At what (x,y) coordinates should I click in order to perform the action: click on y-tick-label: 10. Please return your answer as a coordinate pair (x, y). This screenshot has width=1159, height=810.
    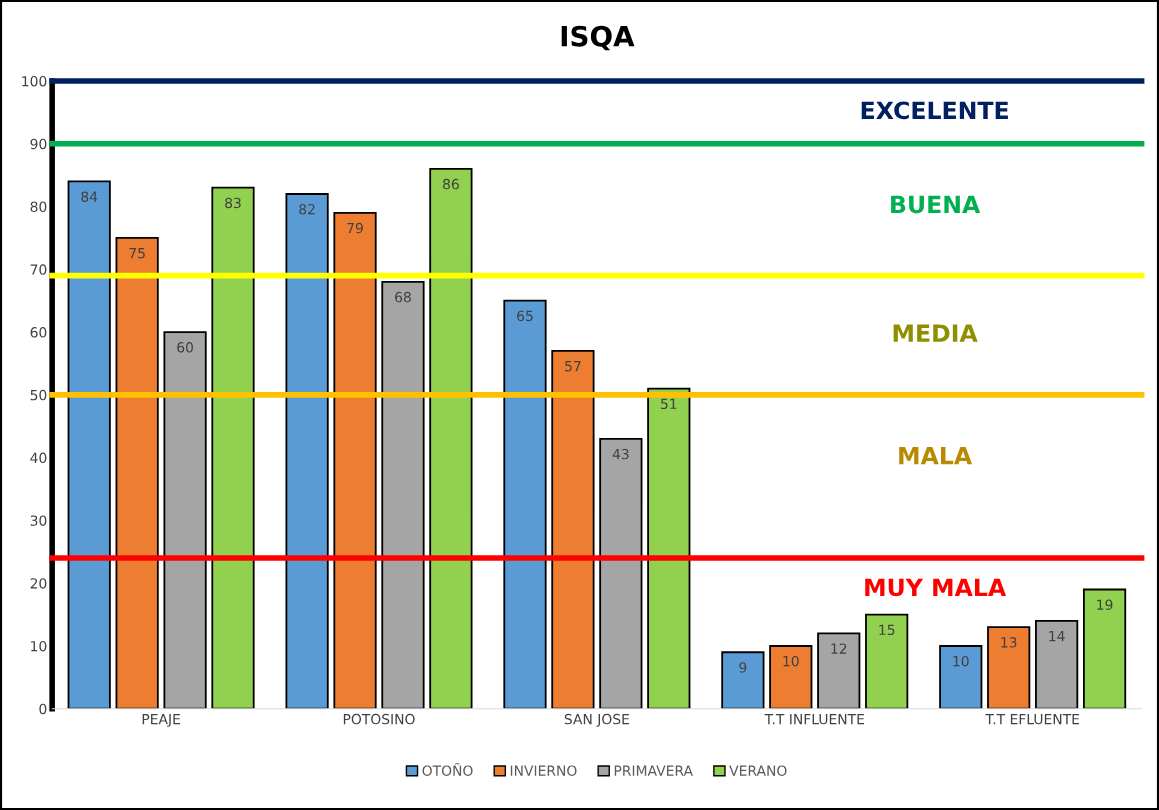
    Looking at the image, I should click on (39, 646).